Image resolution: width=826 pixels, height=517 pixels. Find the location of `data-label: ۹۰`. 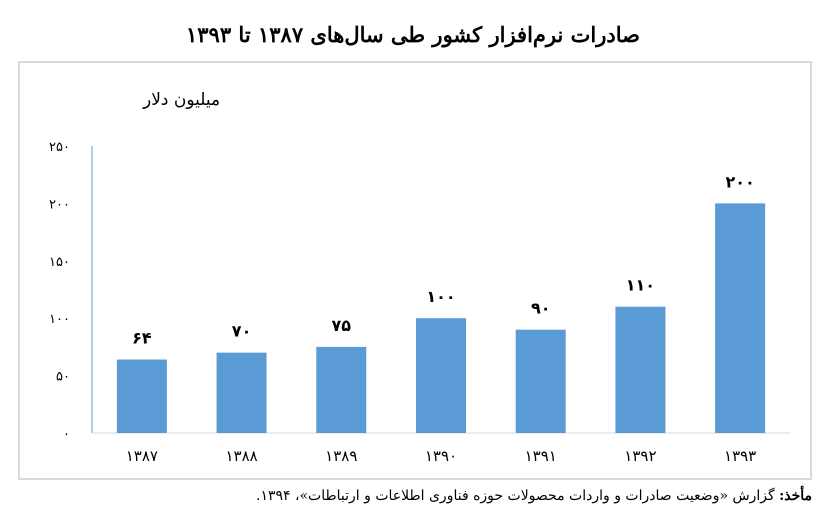

data-label: ۹۰ is located at coordinates (541, 308).